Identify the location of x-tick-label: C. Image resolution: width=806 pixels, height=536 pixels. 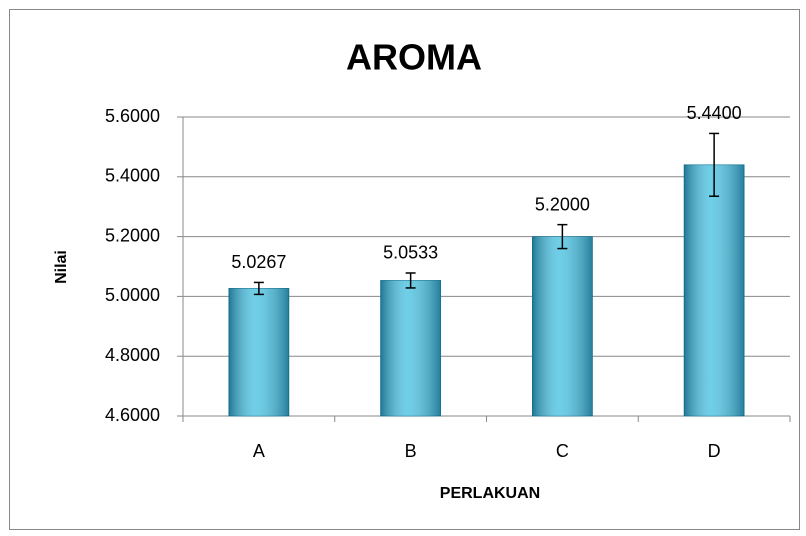
(562, 451).